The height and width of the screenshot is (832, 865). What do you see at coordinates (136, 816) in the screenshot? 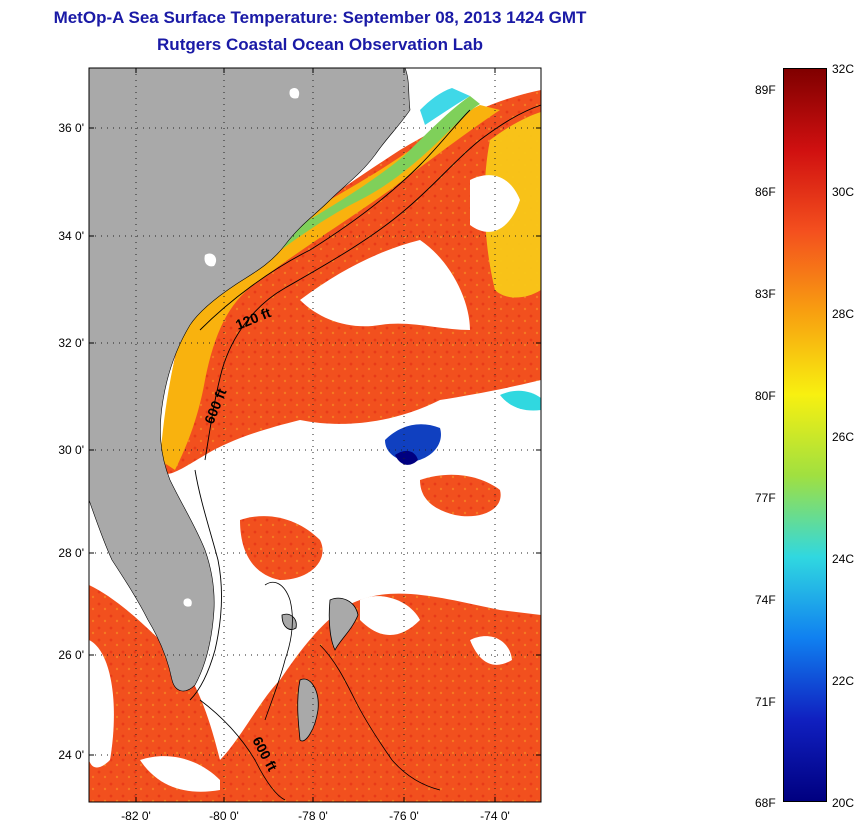
I see `lon-label: -82 0'` at bounding box center [136, 816].